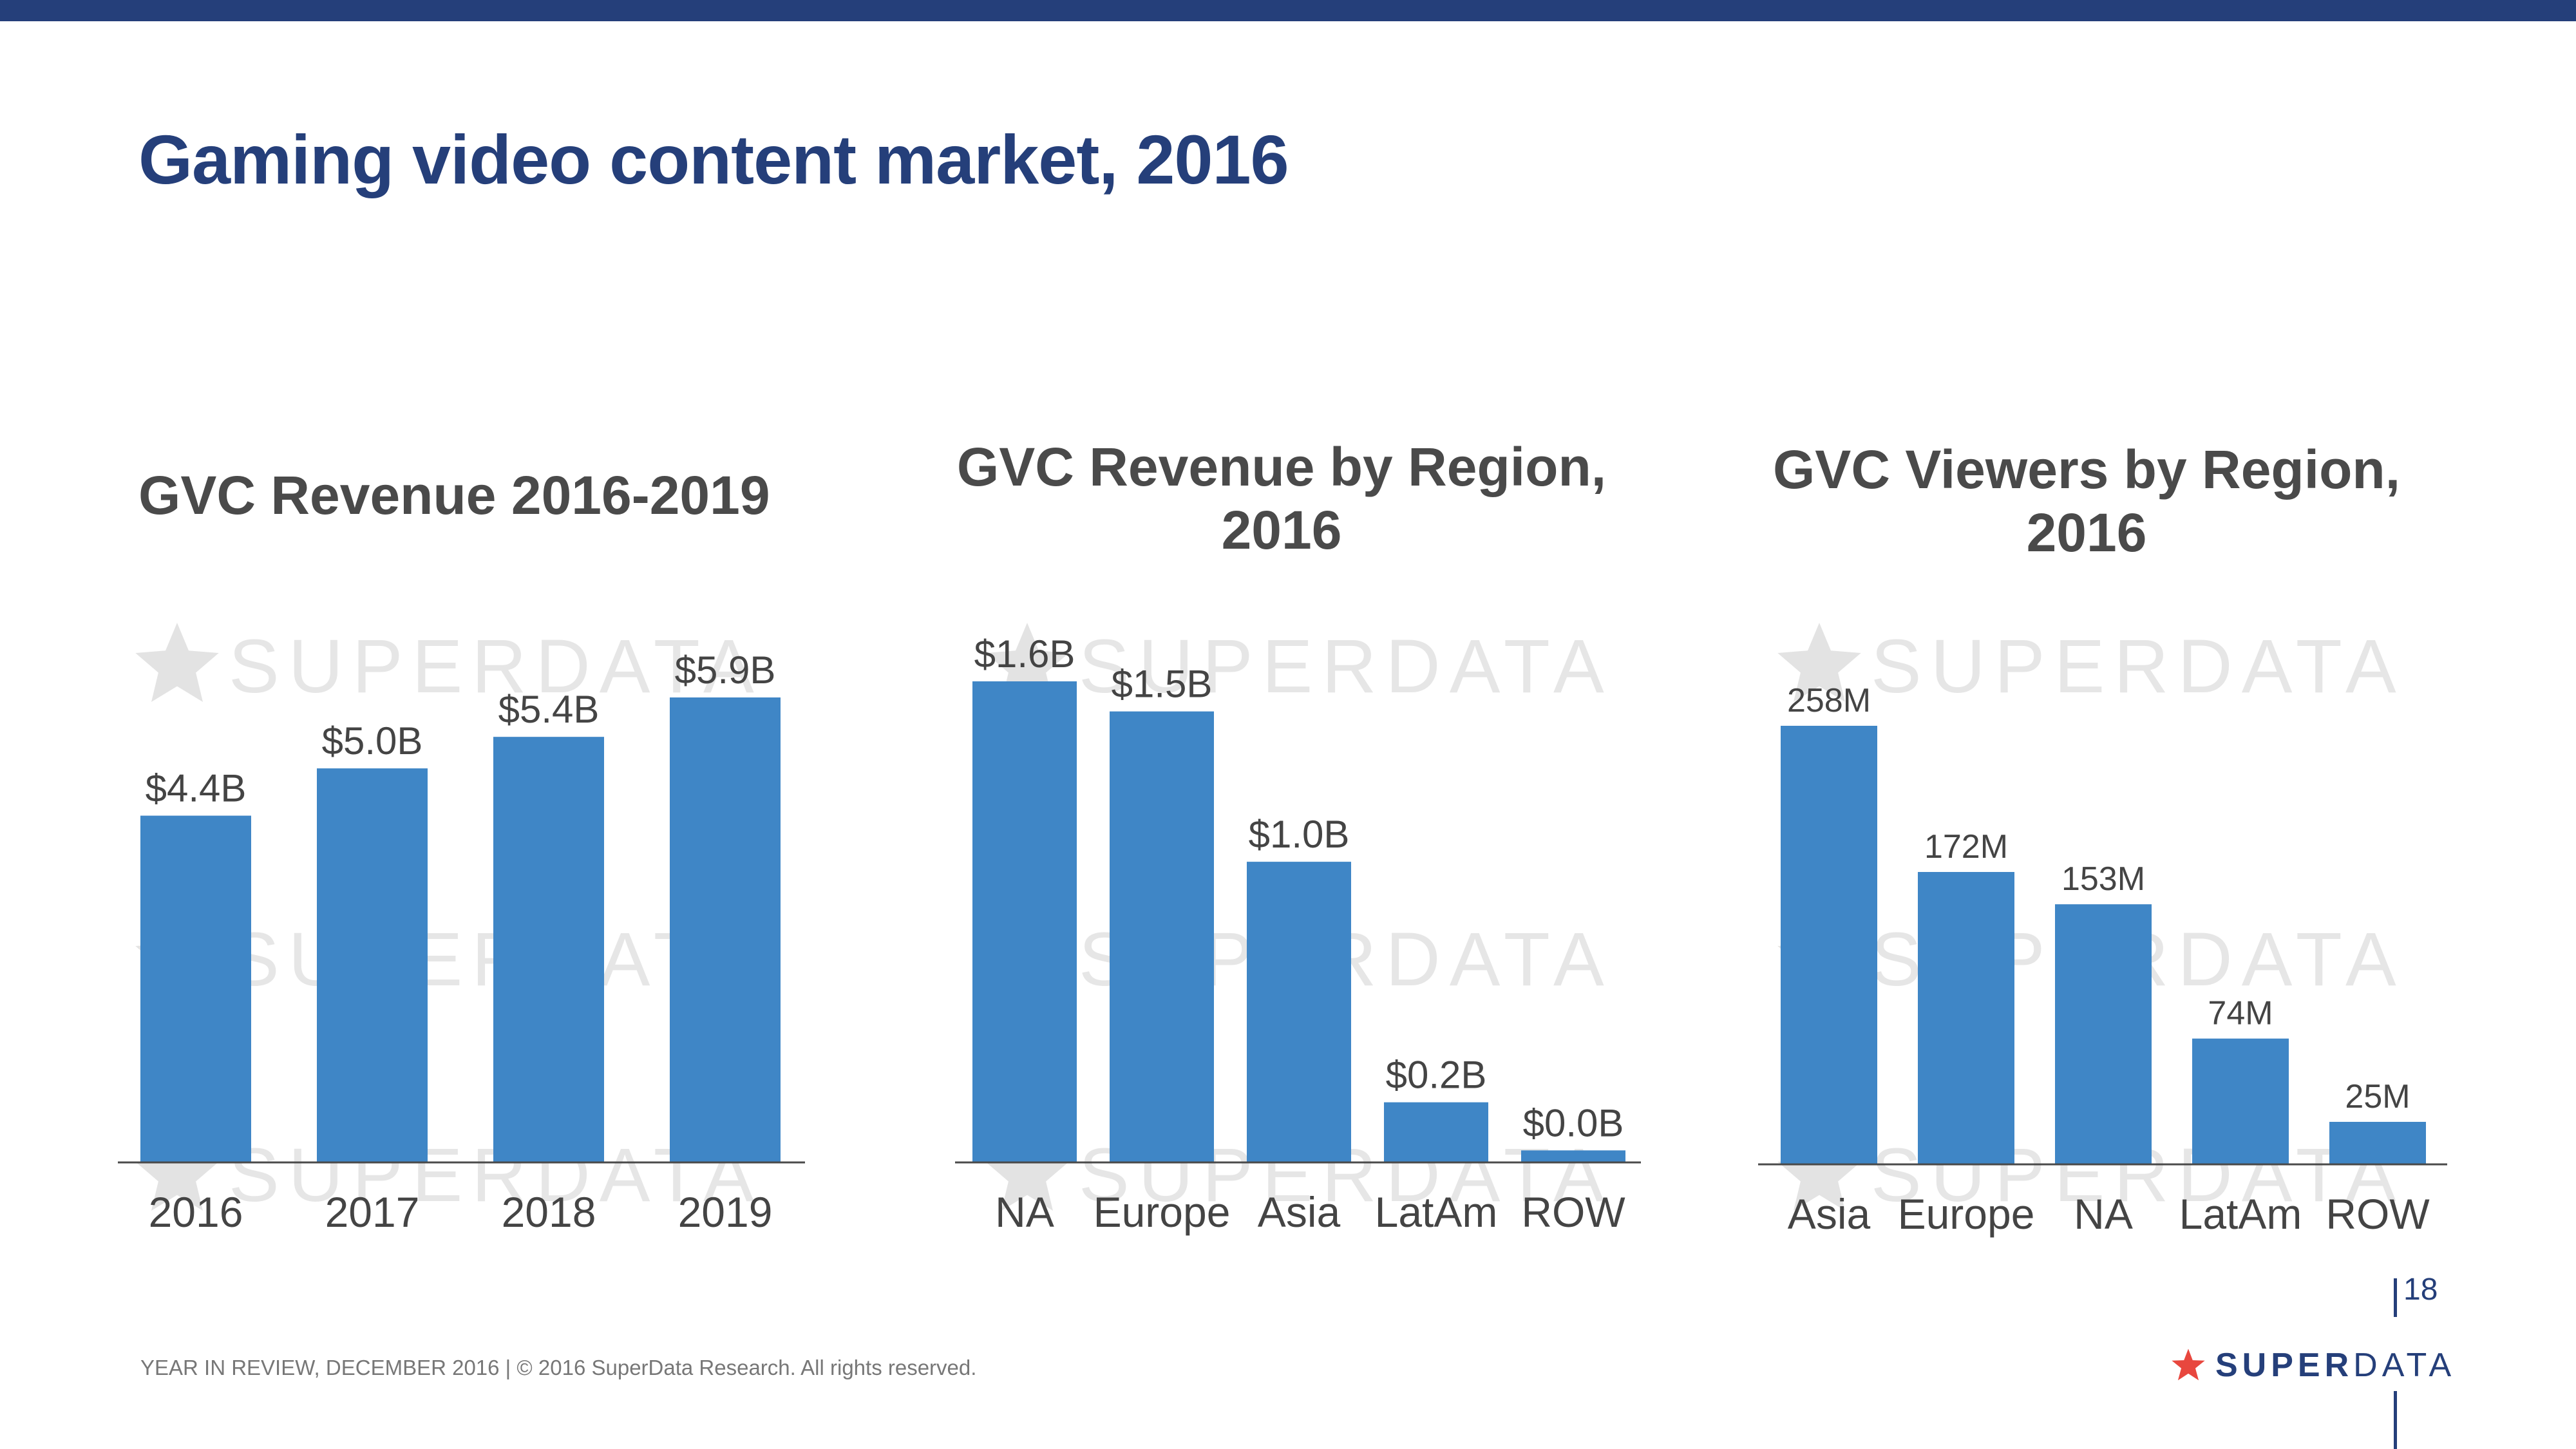  I want to click on chart-title-line: GVC Revenue by Region,, so click(1282, 467).